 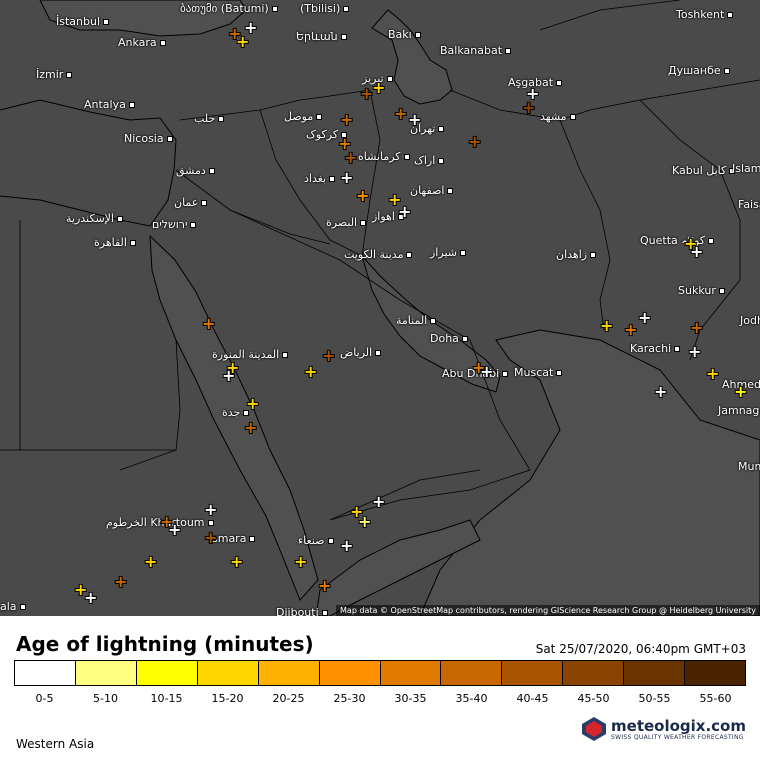 I want to click on city-label-muscat: Muscat, so click(x=539, y=372).